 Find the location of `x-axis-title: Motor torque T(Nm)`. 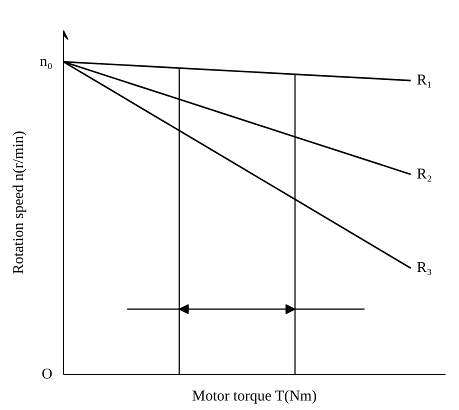

x-axis-title: Motor torque T(Nm) is located at coordinates (254, 396).